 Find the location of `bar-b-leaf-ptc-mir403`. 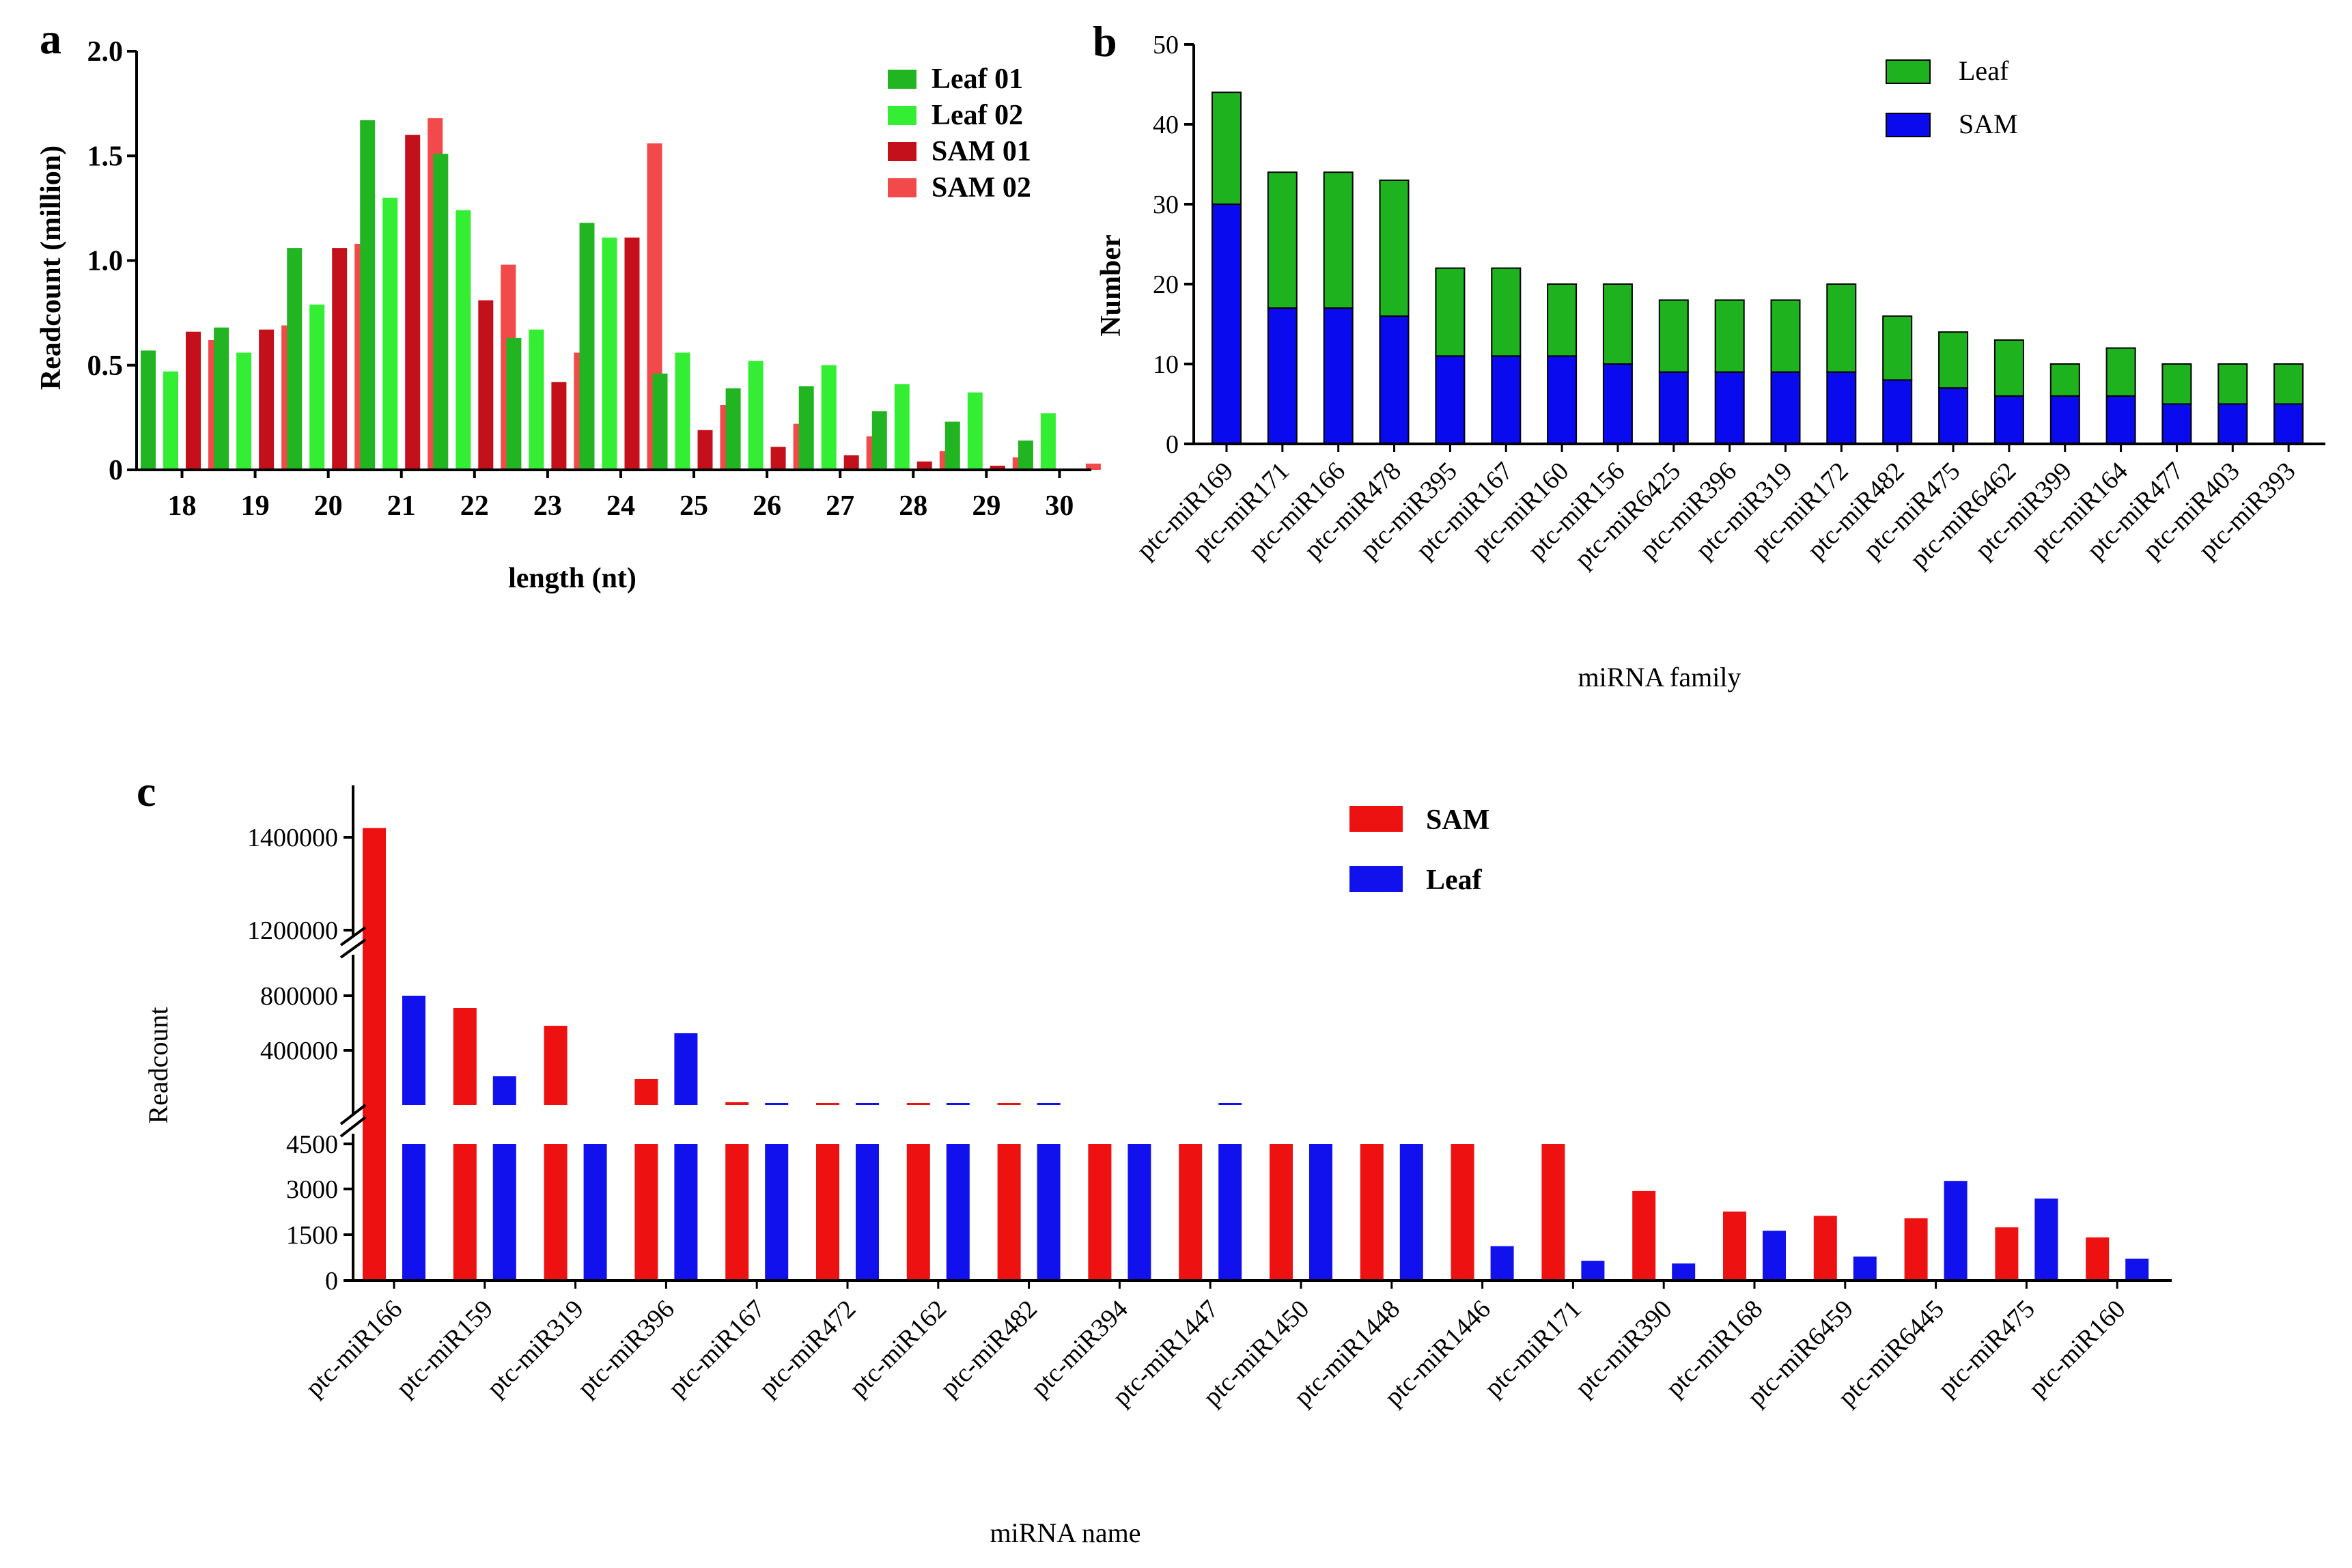

bar-b-leaf-ptc-mir403 is located at coordinates (2232, 384).